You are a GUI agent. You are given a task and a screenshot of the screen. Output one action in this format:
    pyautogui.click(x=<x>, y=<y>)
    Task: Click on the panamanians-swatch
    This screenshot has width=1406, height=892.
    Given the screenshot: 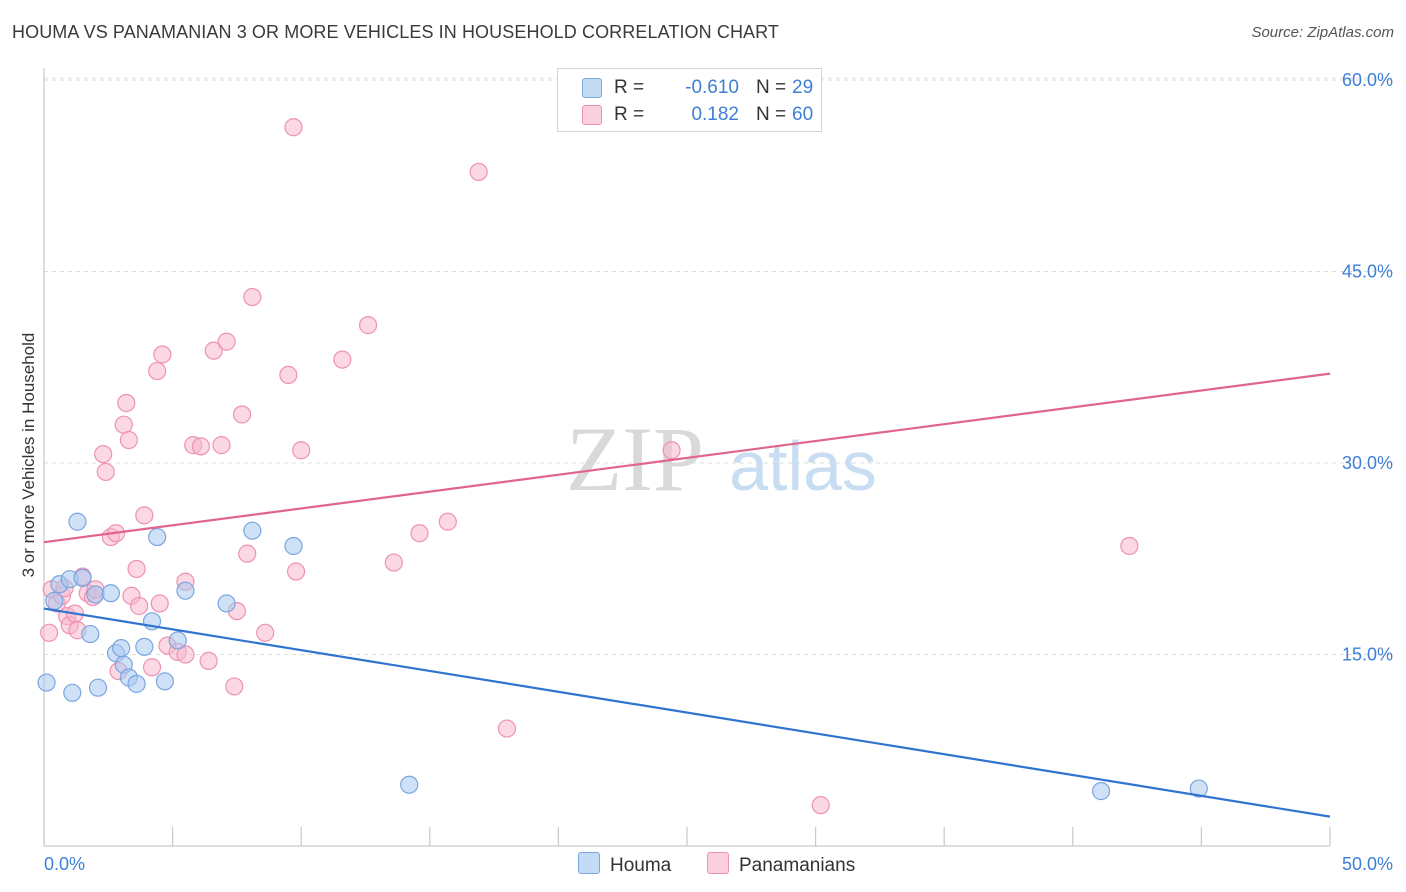 What is the action you would take?
    pyautogui.click(x=592, y=115)
    